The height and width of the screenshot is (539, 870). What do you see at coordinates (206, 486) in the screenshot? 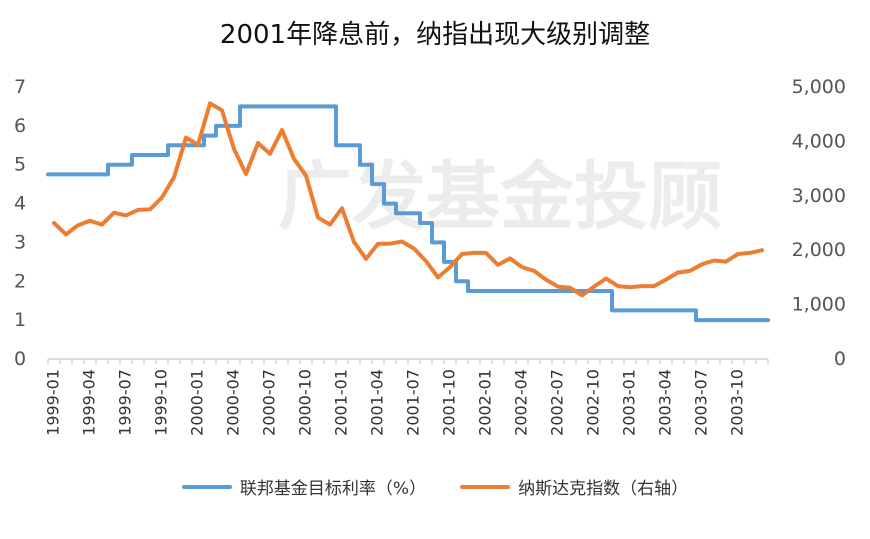
I see `legend-swatch-fed-rate` at bounding box center [206, 486].